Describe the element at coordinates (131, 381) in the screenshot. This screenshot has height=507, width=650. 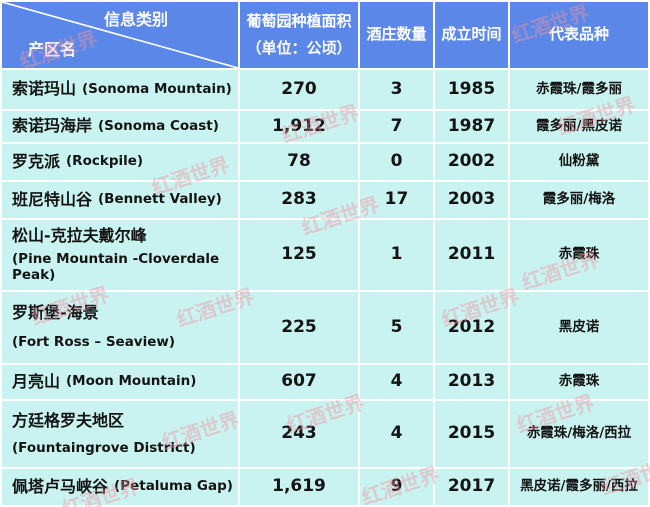
I see `region-name-en: (Moon Mountain)` at that location.